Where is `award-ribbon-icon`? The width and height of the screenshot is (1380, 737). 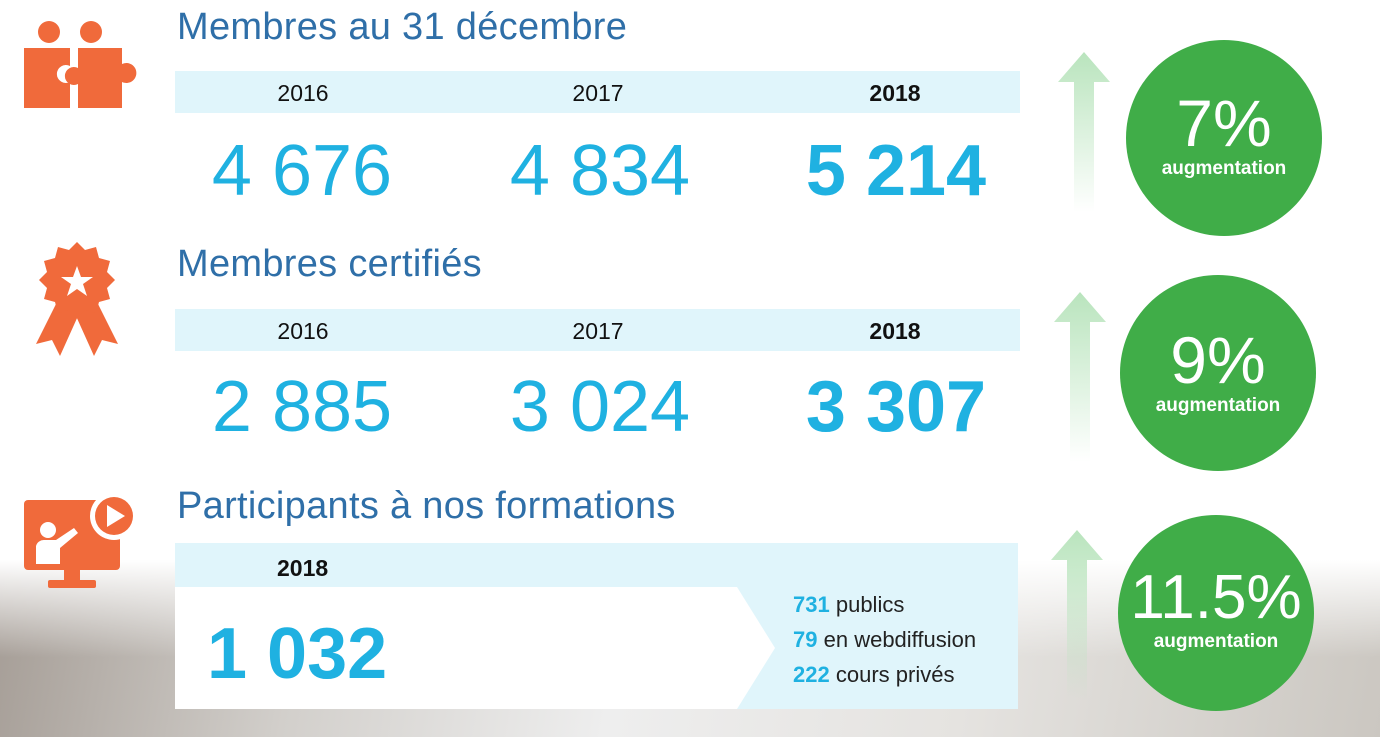 award-ribbon-icon is located at coordinates (77, 301).